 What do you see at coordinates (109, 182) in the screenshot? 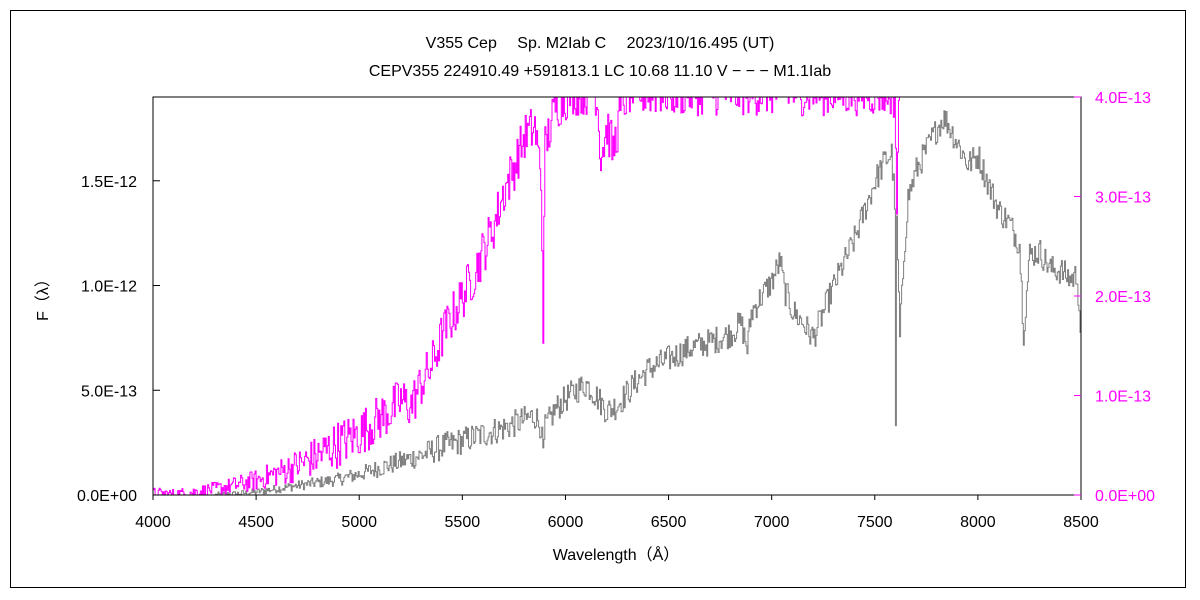
I see `y-left-tick-label: 1.5E-12` at bounding box center [109, 182].